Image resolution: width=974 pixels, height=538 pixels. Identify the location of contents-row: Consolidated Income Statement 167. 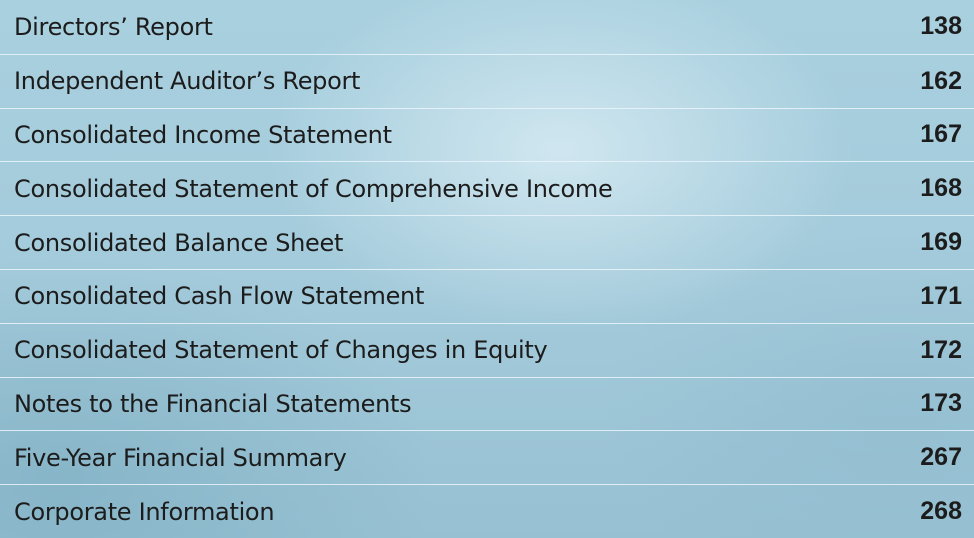
(487, 134).